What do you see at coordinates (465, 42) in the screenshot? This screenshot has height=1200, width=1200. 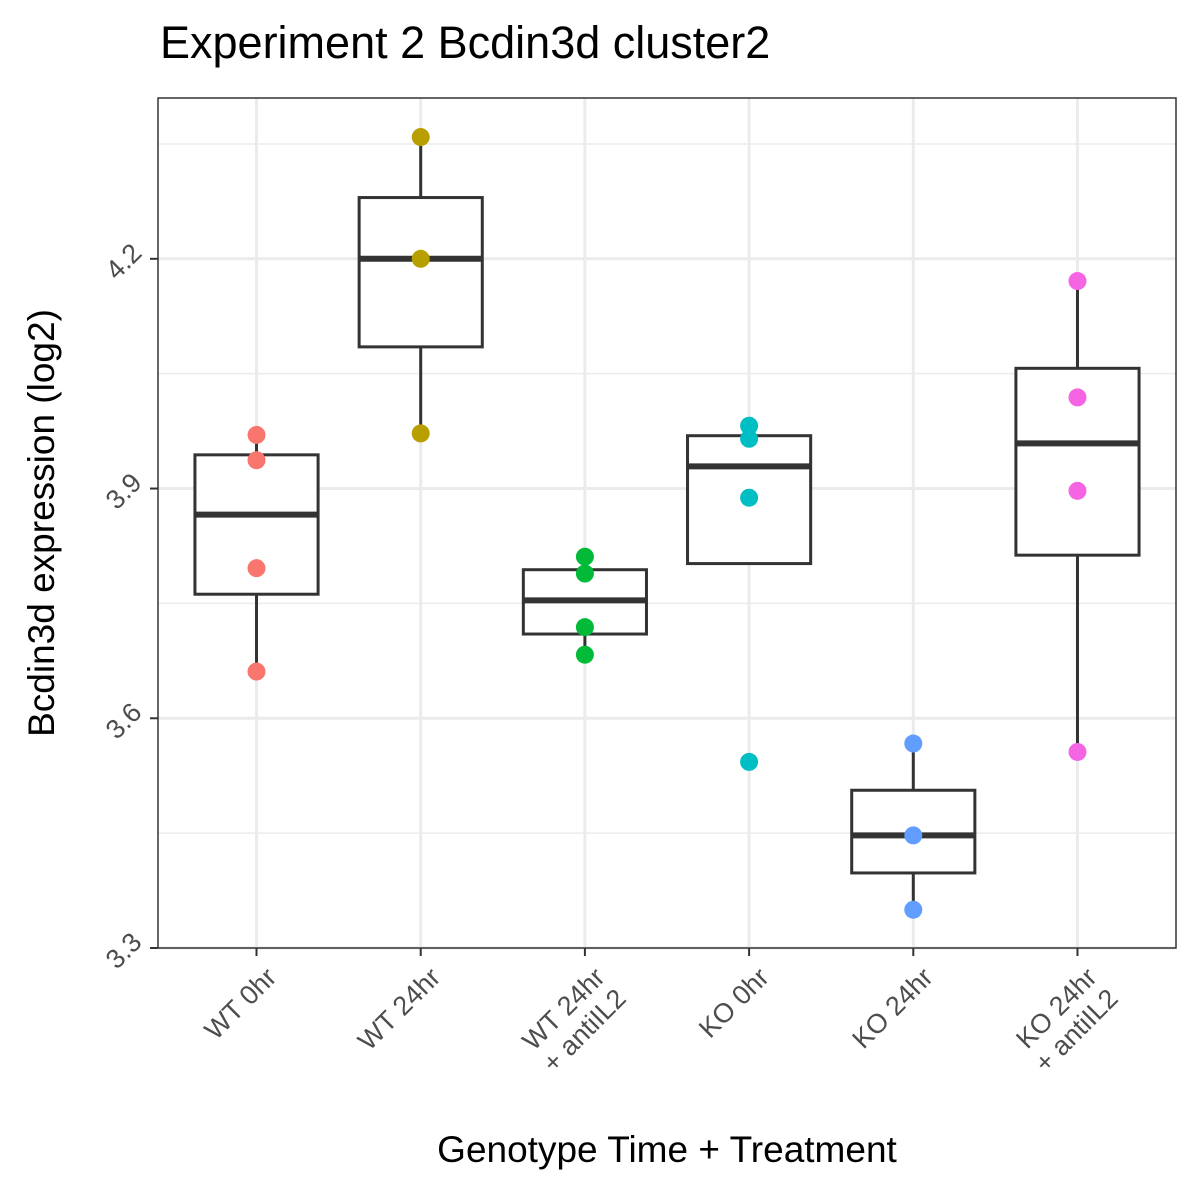 I see `chart-title: Experiment 2 Bcdin3d cluster2` at bounding box center [465, 42].